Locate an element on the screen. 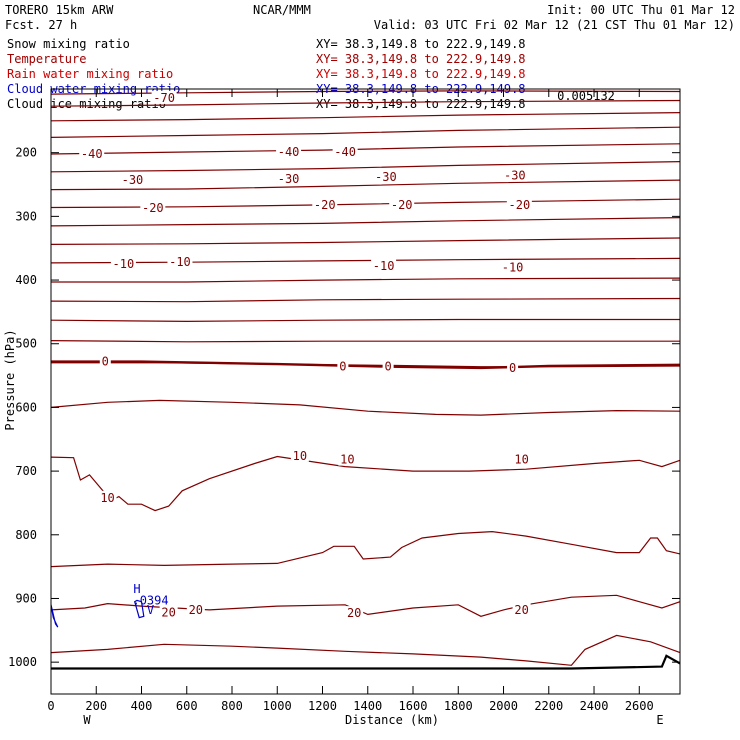  isotherm-label-18: 10 is located at coordinates (521, 460).